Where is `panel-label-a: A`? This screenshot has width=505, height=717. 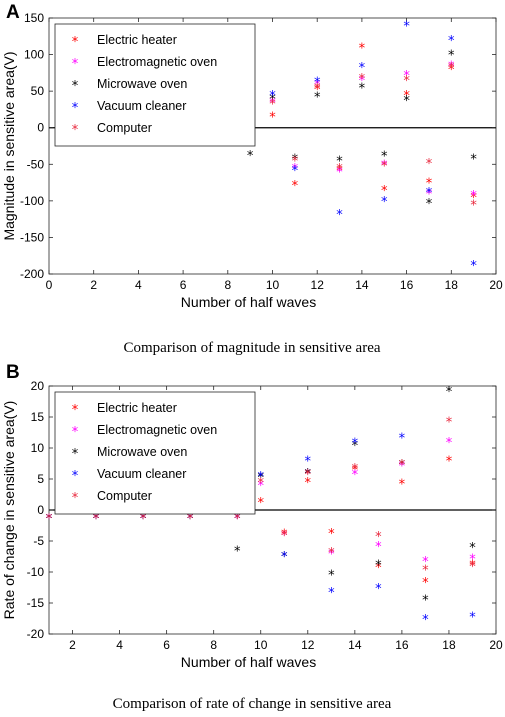 panel-label-a: A is located at coordinates (13, 12).